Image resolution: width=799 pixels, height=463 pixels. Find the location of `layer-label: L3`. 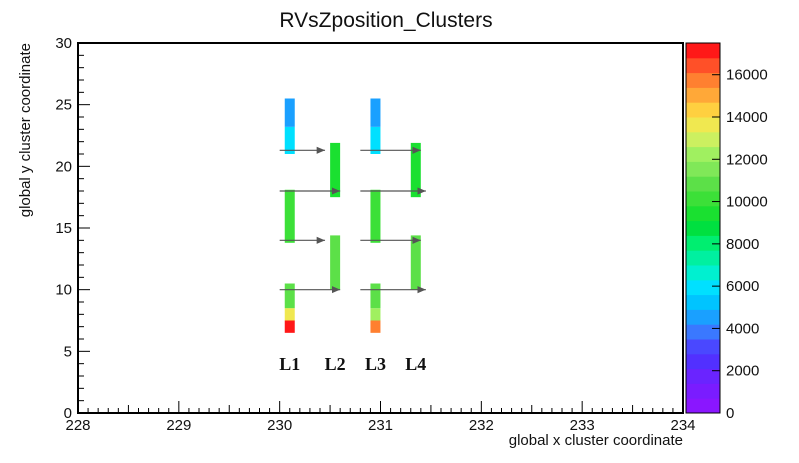

layer-label: L3 is located at coordinates (375, 364).